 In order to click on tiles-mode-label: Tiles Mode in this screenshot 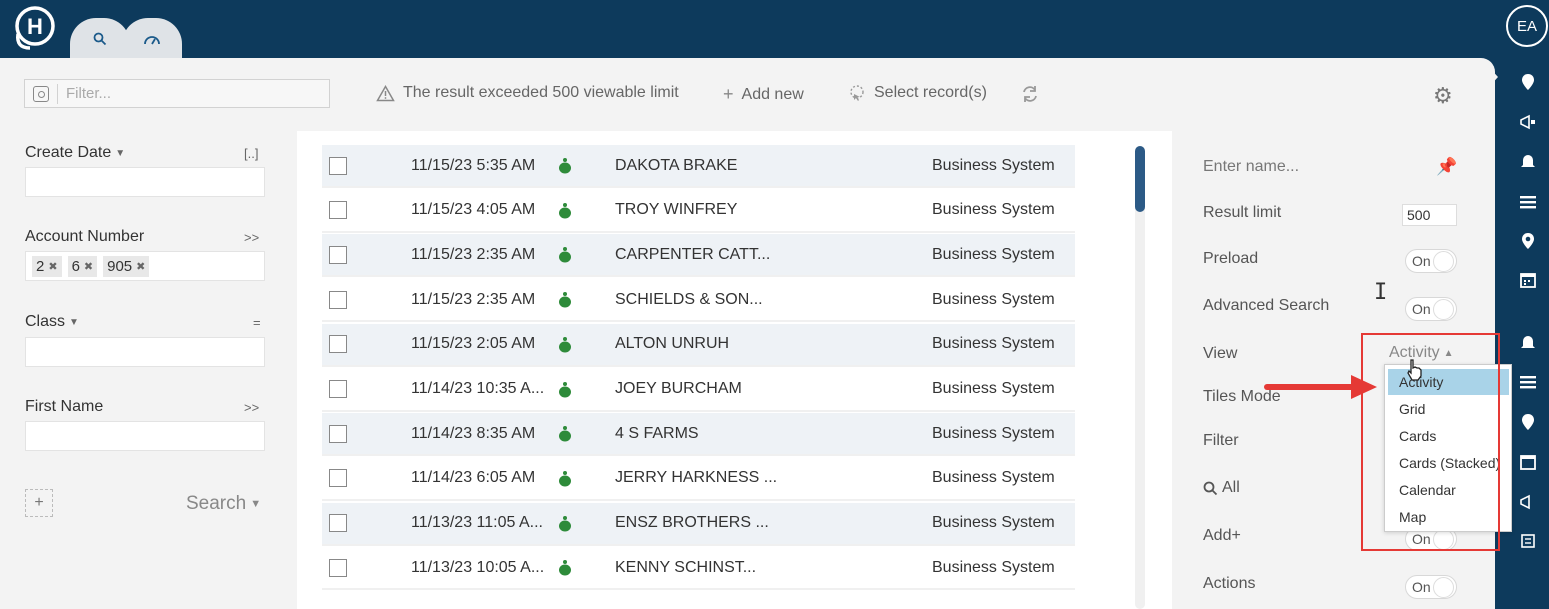, I will do `click(1242, 396)`.